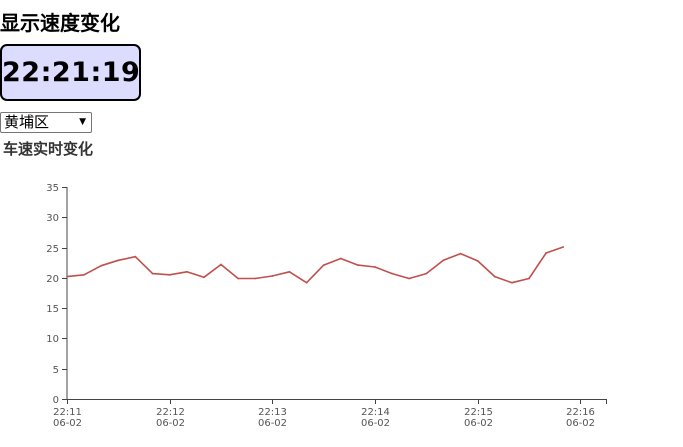 The width and height of the screenshot is (683, 447). What do you see at coordinates (60, 23) in the screenshot?
I see `page-title: 显示速度变化` at bounding box center [60, 23].